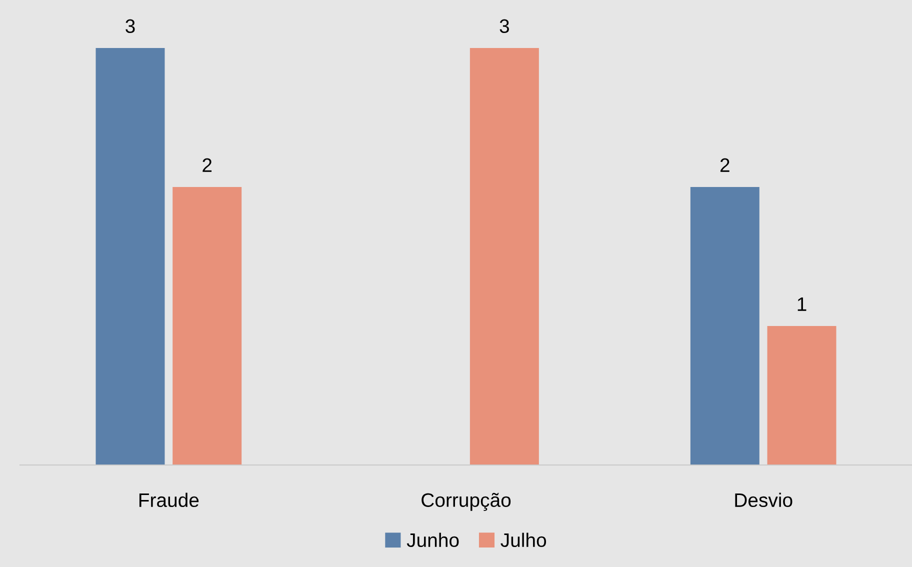 The width and height of the screenshot is (912, 567). Describe the element at coordinates (802, 304) in the screenshot. I see `data-label: 1` at that location.